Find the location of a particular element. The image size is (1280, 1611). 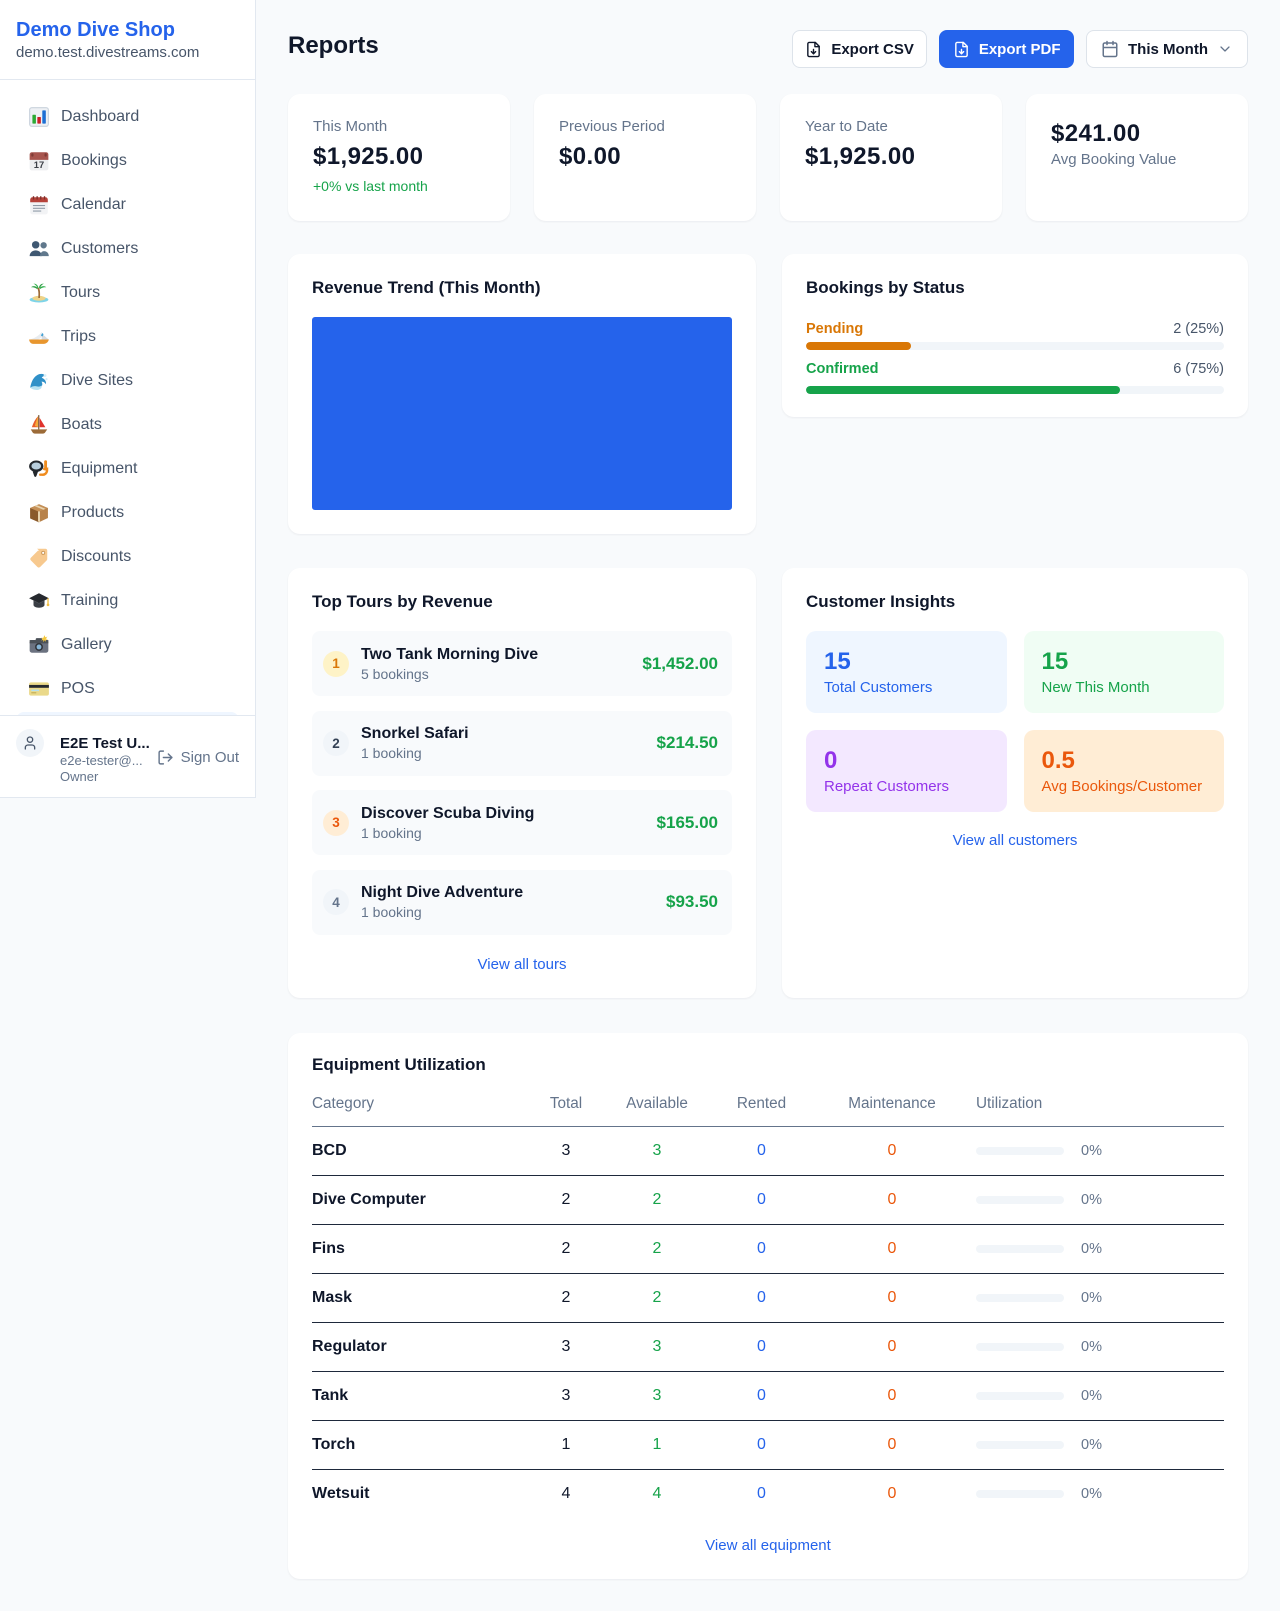

svg-text: 17 is located at coordinates (39, 165).